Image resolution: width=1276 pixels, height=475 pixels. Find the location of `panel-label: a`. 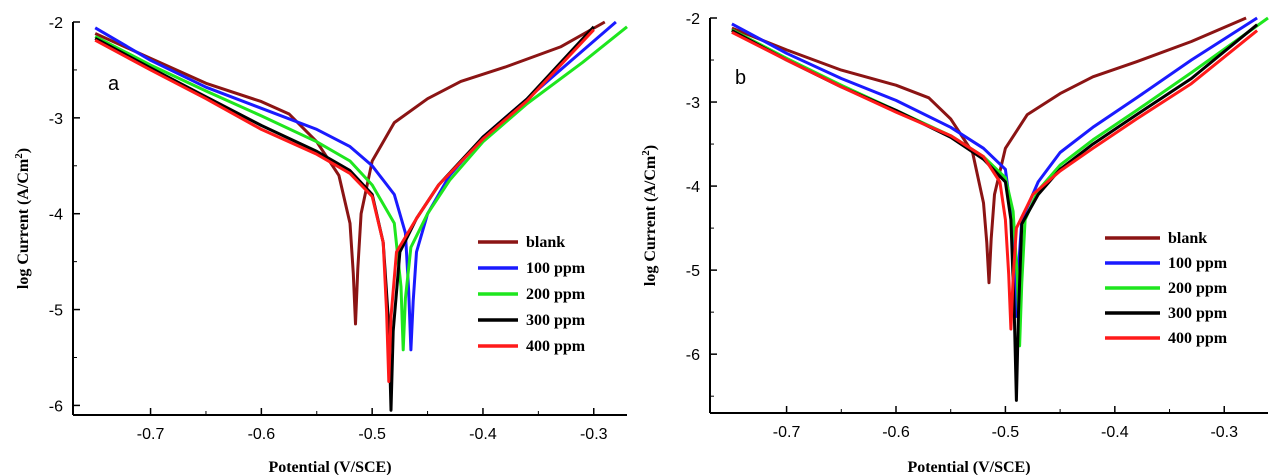

panel-label: a is located at coordinates (114, 84).